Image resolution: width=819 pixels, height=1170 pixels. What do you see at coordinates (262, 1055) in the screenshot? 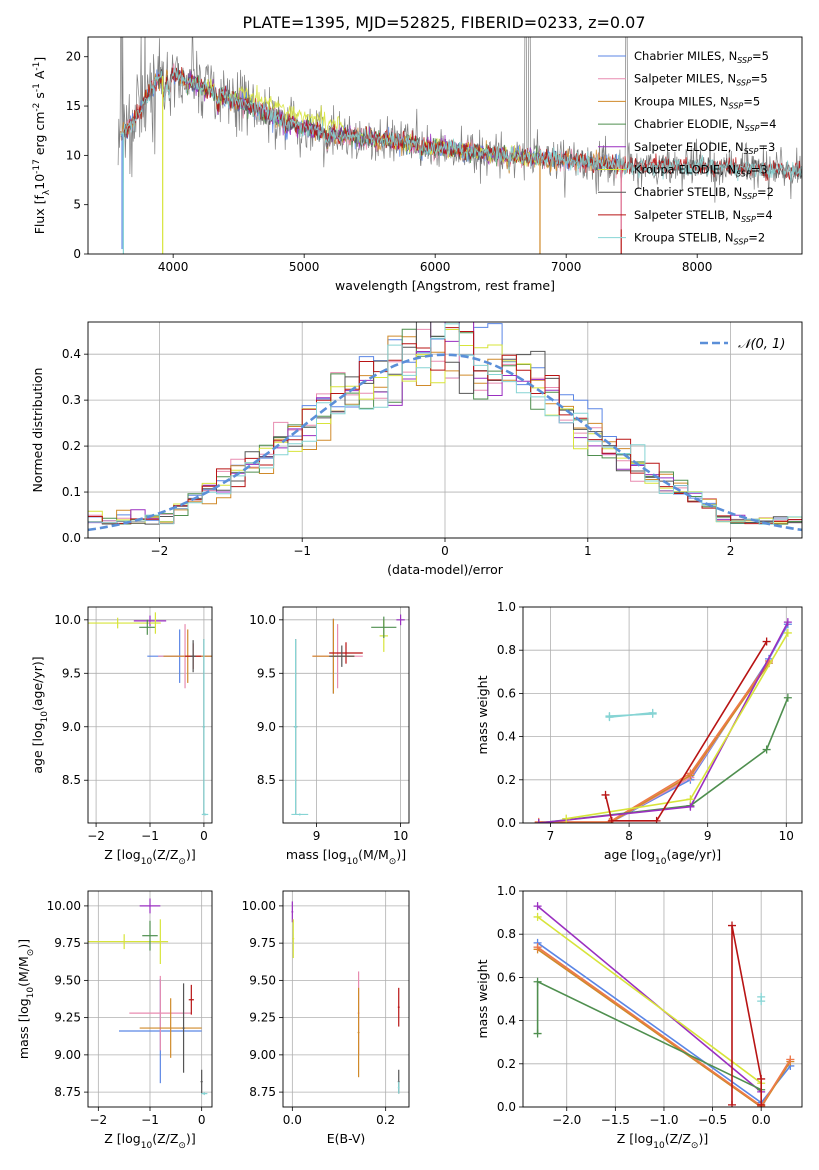
I see `mass_vs_ebv-ytick-label: 9.00` at bounding box center [262, 1055].